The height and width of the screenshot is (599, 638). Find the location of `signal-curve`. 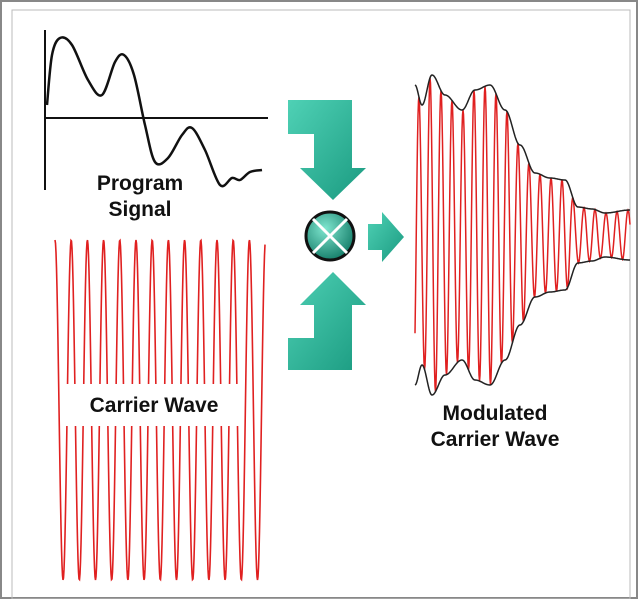

signal-curve is located at coordinates (154, 112).